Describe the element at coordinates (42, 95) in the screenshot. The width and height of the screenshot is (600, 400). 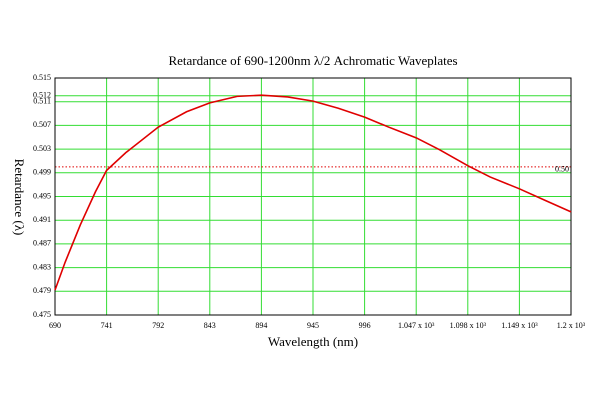
I see `y-tick-label: 0.512` at that location.